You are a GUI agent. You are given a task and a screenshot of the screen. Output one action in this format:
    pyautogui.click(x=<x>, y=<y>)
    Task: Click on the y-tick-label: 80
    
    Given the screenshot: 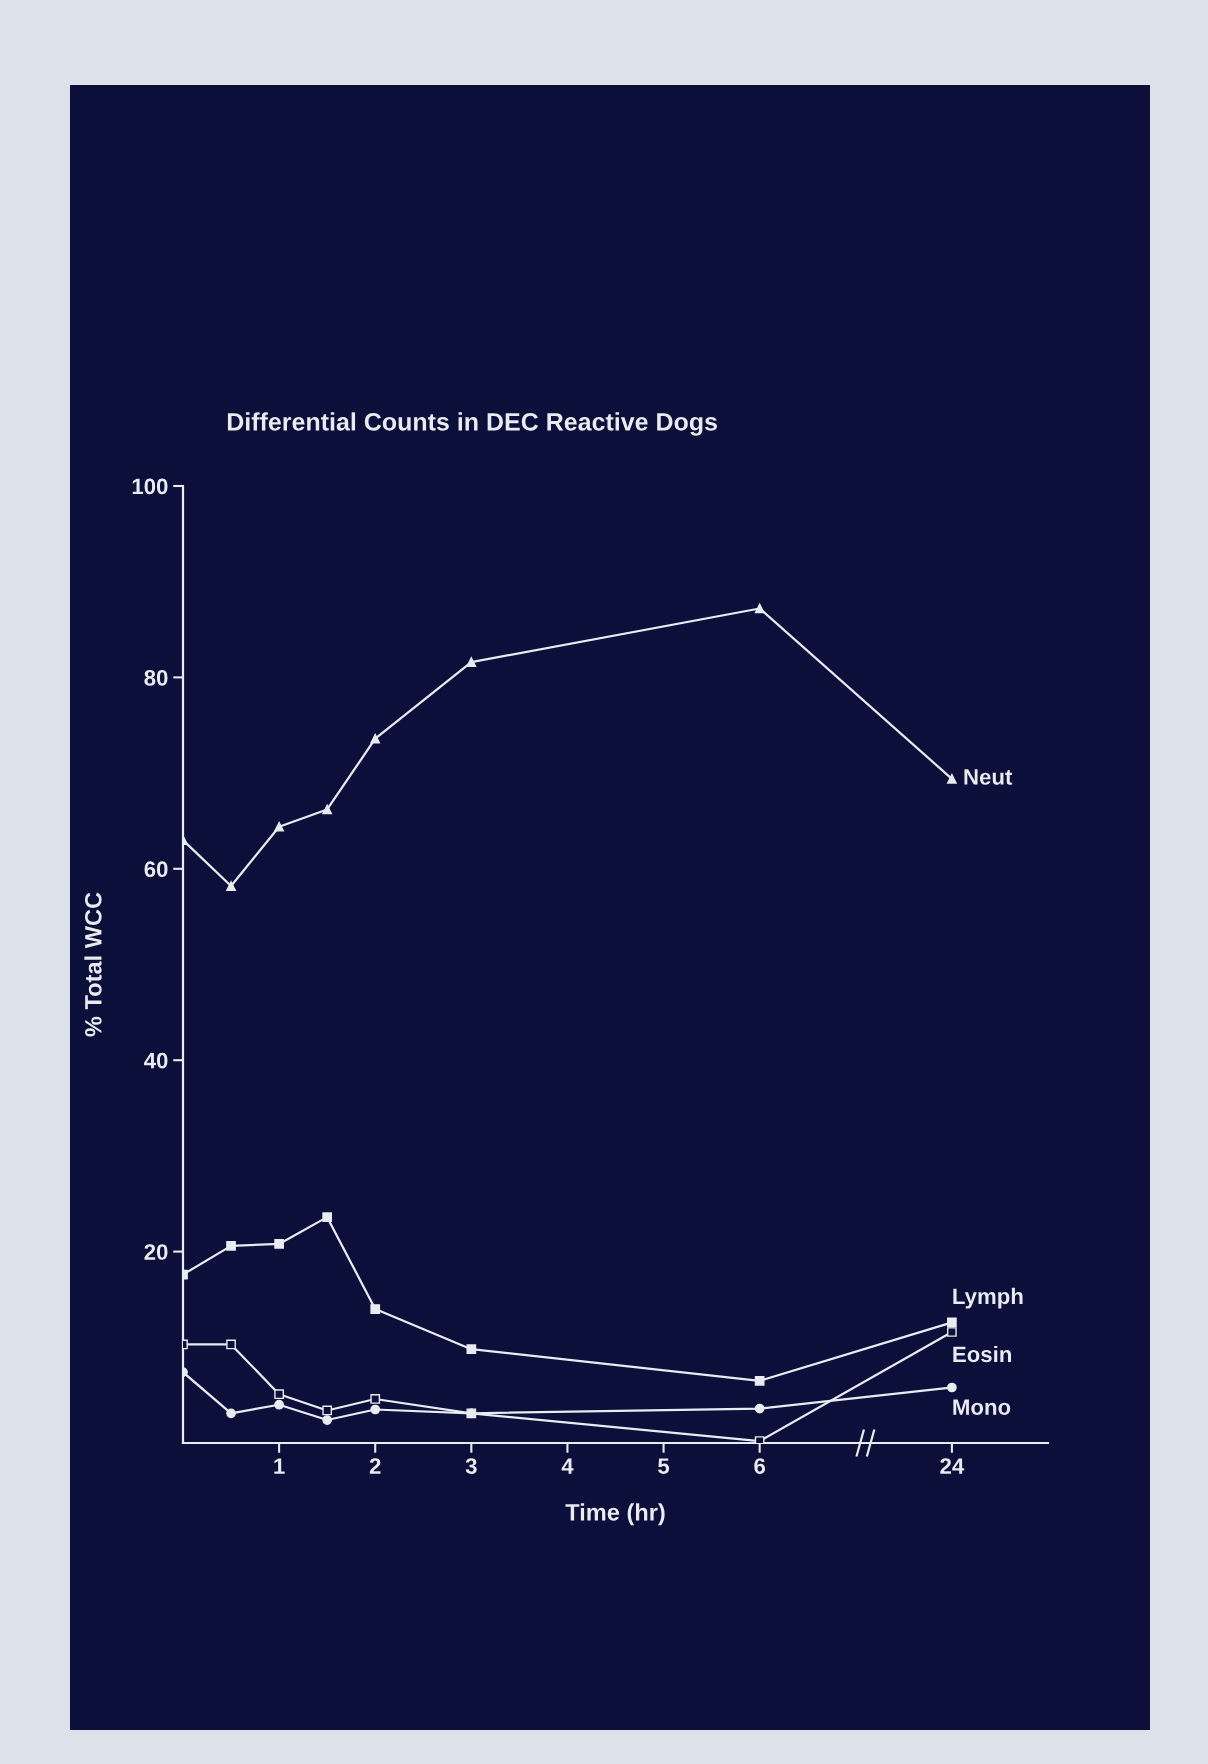 What is the action you would take?
    pyautogui.click(x=156, y=677)
    